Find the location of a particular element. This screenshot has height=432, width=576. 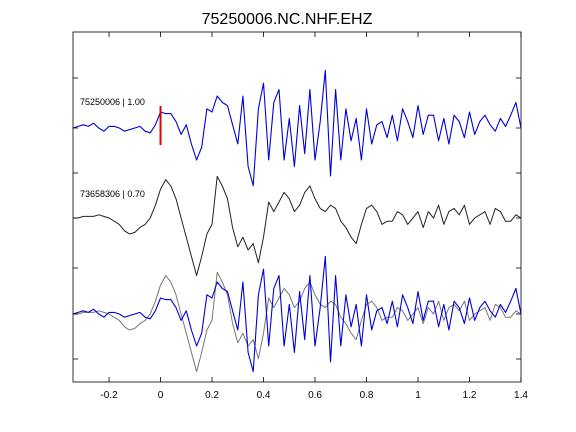

x-tick-label: -0.2 is located at coordinates (109, 395).